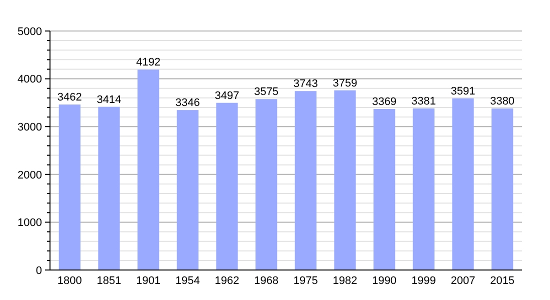 This screenshot has height=300, width=550. I want to click on data-label: 3591, so click(463, 91).